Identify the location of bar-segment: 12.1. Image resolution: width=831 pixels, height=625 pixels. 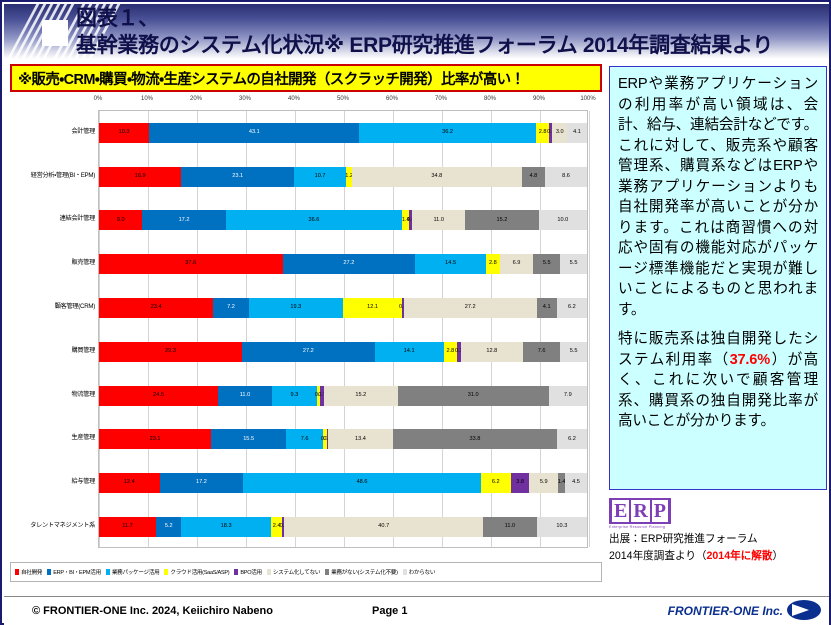
(373, 308).